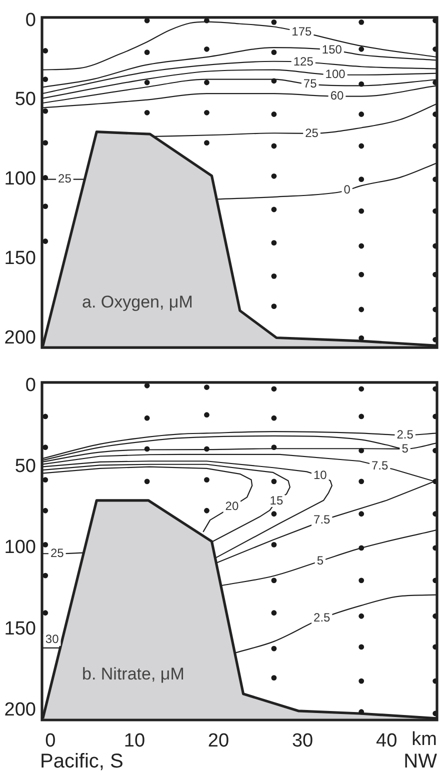  What do you see at coordinates (135, 741) in the screenshot?
I see `x-tick-label: 10` at bounding box center [135, 741].